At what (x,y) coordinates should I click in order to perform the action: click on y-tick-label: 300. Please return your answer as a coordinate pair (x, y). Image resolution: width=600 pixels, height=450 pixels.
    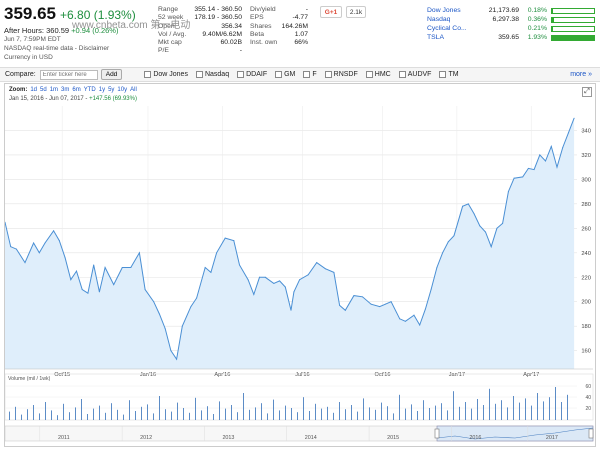
    Looking at the image, I should click on (586, 180).